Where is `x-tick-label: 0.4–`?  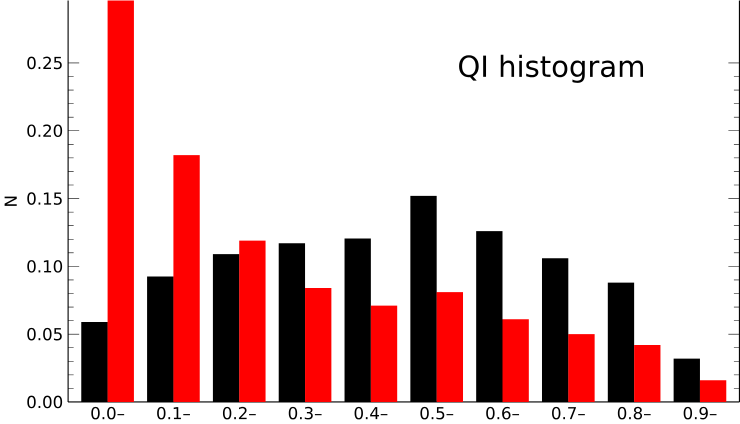 x-tick-label: 0.4– is located at coordinates (371, 413).